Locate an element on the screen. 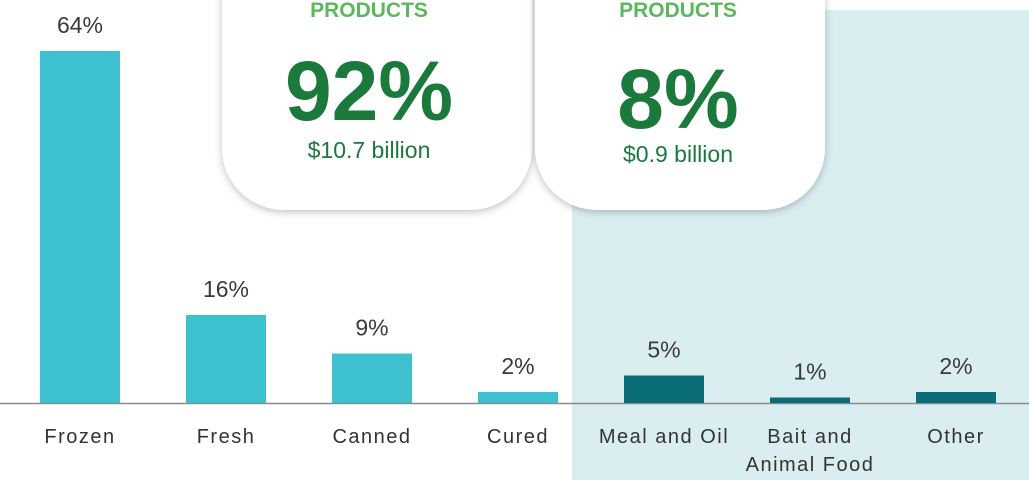 The width and height of the screenshot is (1029, 480). category-label: Other is located at coordinates (956, 437).